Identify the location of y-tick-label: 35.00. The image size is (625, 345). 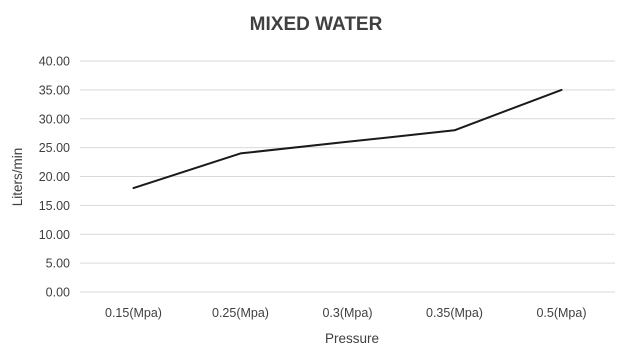
(54, 90).